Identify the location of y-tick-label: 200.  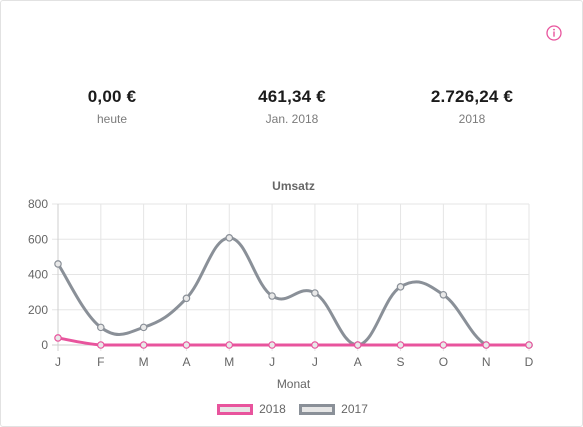
(38, 310).